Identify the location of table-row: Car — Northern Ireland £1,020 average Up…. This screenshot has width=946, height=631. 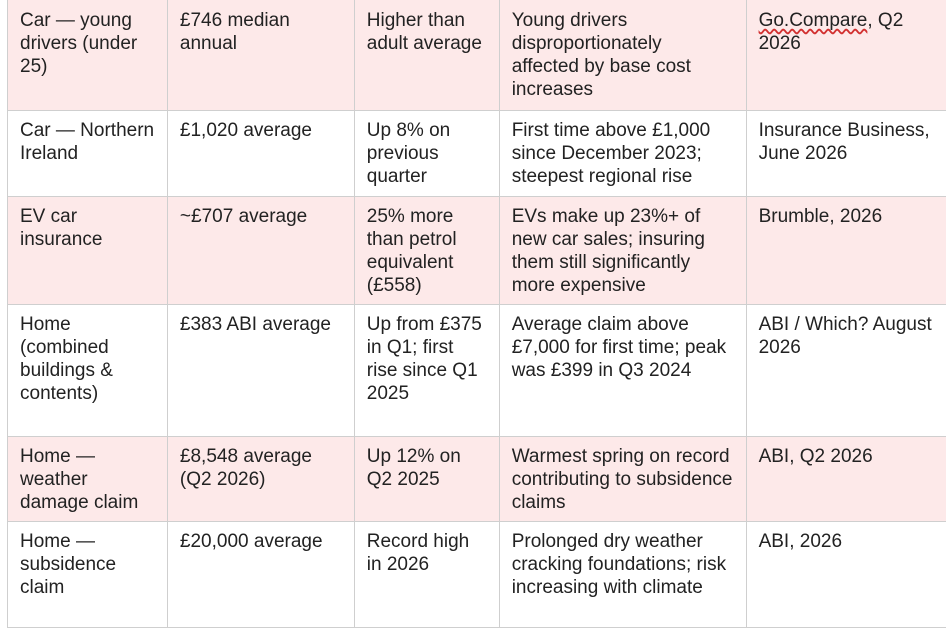
(476, 153).